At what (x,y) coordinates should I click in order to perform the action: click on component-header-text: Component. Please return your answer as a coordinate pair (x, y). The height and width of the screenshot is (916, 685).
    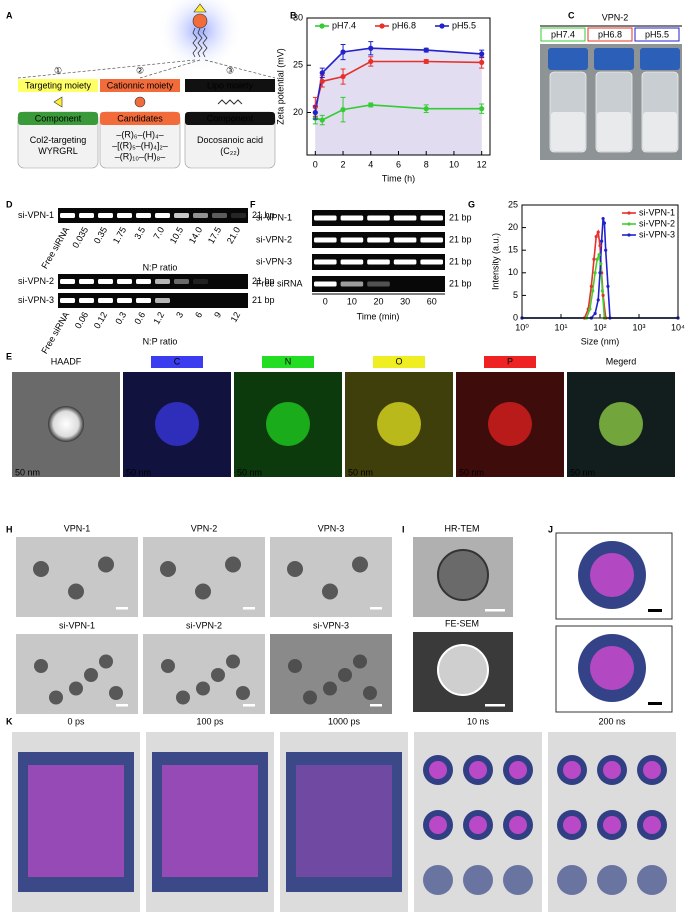
    Looking at the image, I should click on (230, 118).